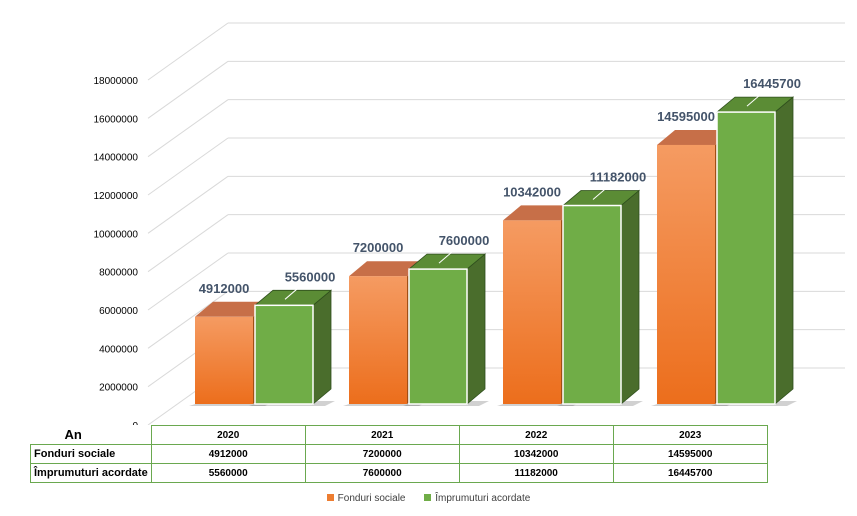  What do you see at coordinates (536, 435) in the screenshot?
I see `data-table-year: 2022` at bounding box center [536, 435].